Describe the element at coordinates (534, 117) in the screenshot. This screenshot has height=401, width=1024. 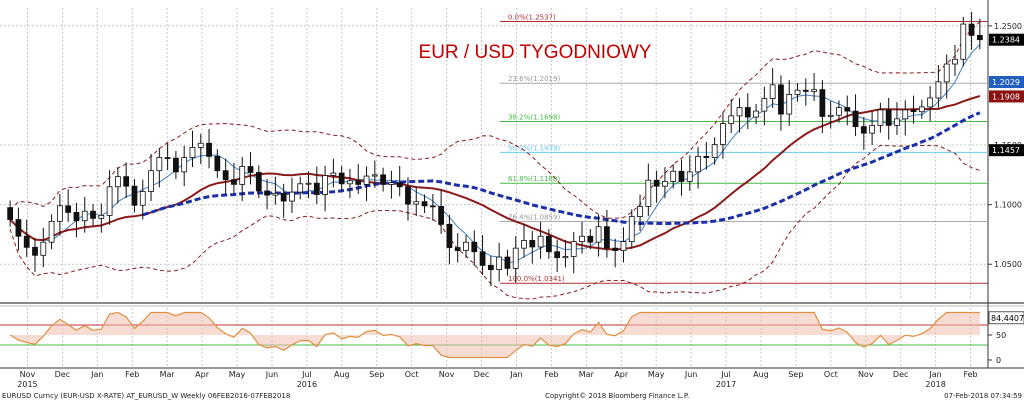
I see `fibonacci-label: 38.2%(1.1698)` at that location.